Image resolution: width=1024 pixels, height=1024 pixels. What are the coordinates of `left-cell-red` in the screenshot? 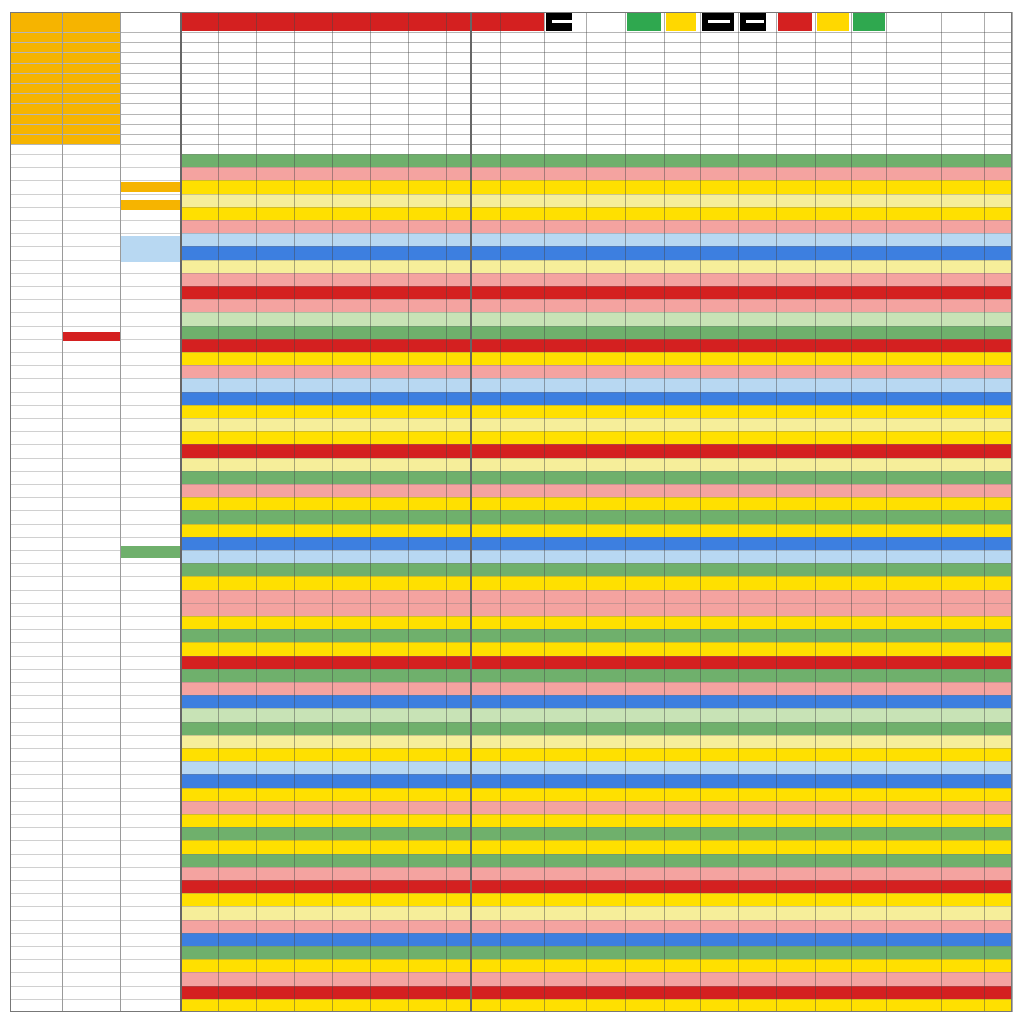 It's located at (91, 336).